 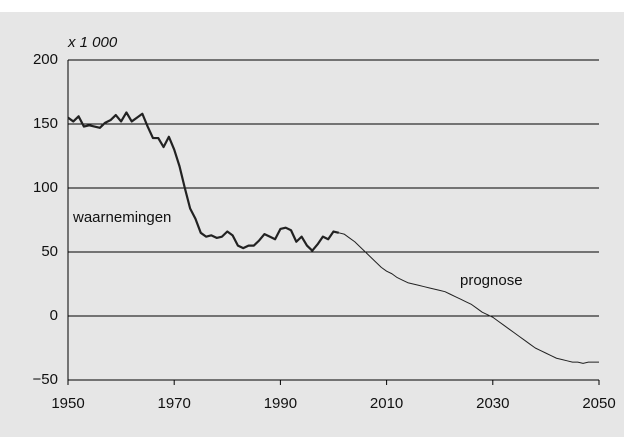 What do you see at coordinates (49, 251) in the screenshot?
I see `y-tick-label: 50` at bounding box center [49, 251].